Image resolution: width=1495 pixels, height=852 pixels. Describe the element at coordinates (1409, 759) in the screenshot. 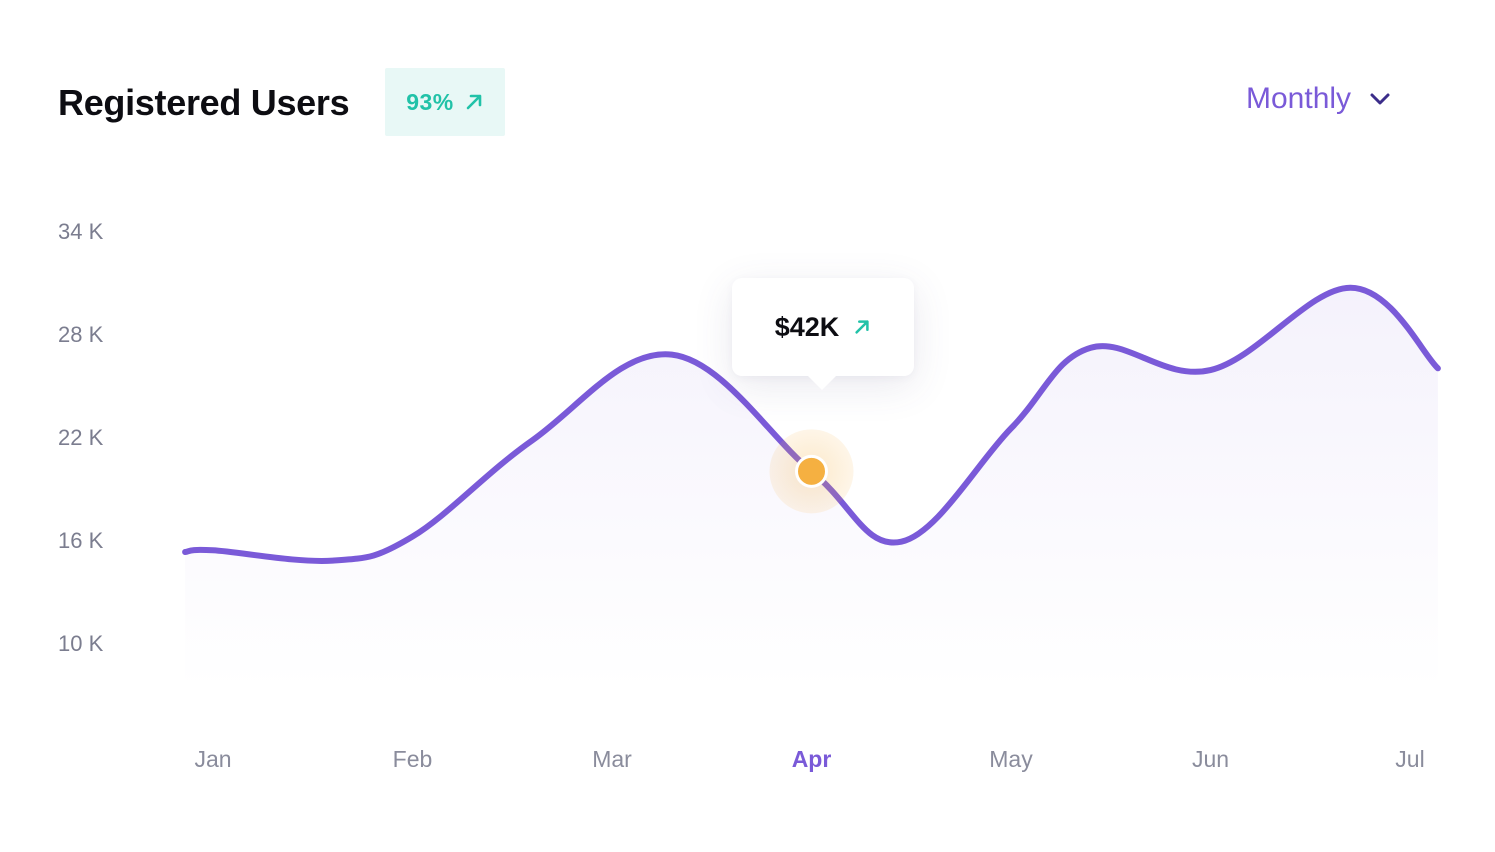

I see `x-tick-label-jul: Jul` at that location.